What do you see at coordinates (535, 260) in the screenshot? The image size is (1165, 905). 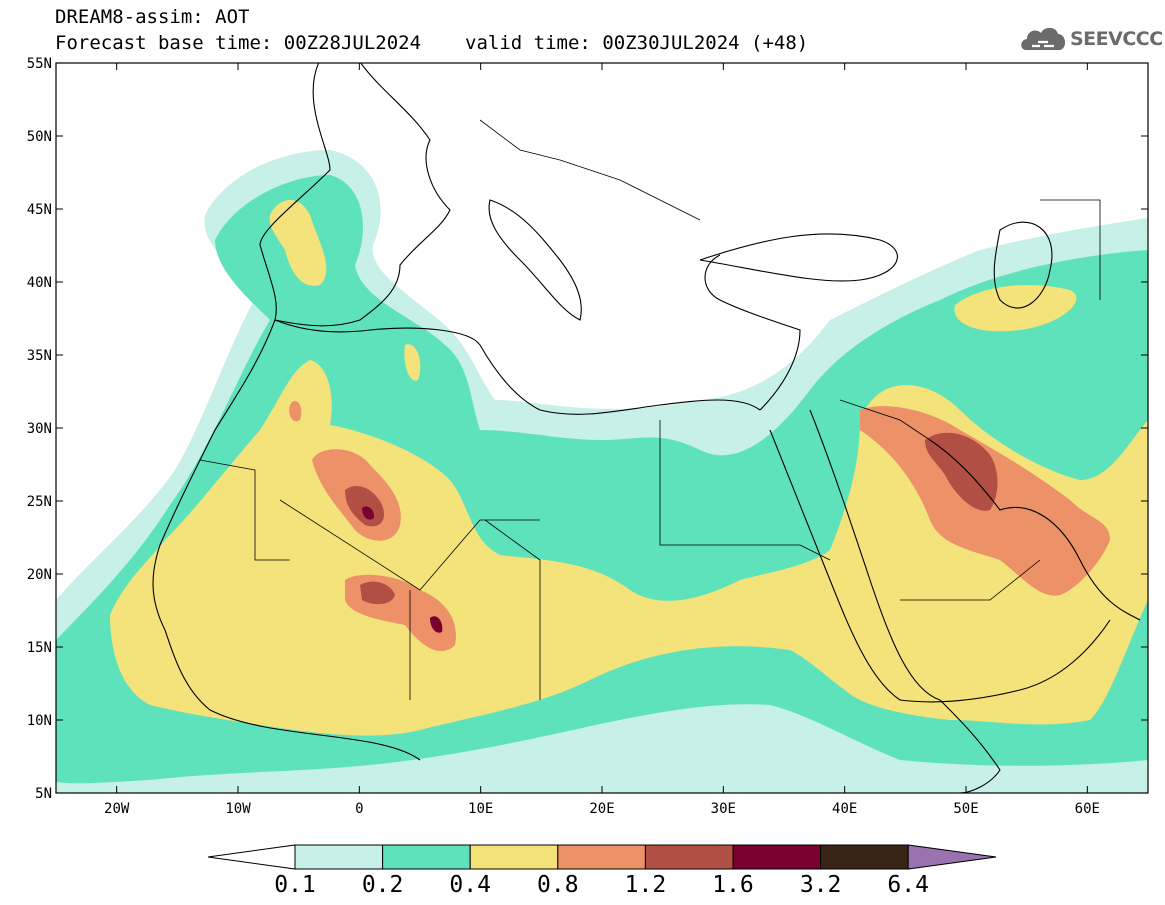 I see `coast-italy` at bounding box center [535, 260].